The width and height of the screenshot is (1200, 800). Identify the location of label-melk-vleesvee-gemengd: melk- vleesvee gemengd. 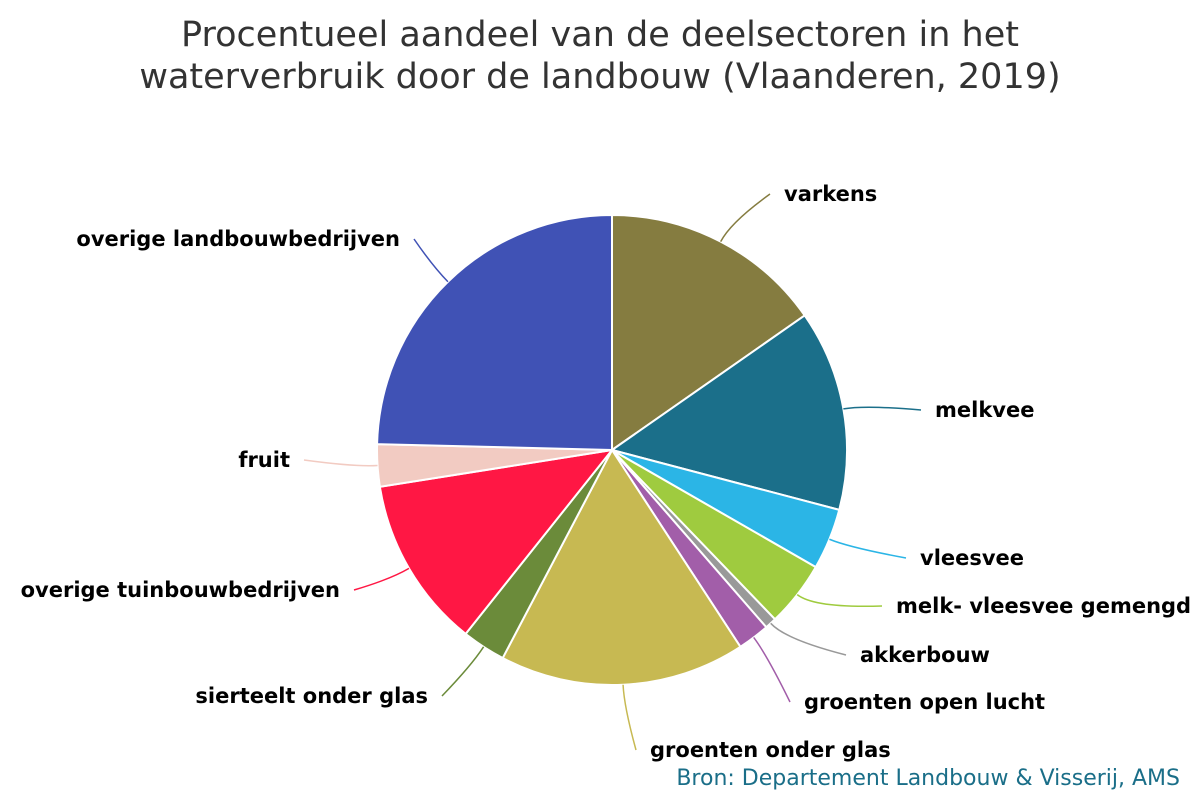
(1043, 606).